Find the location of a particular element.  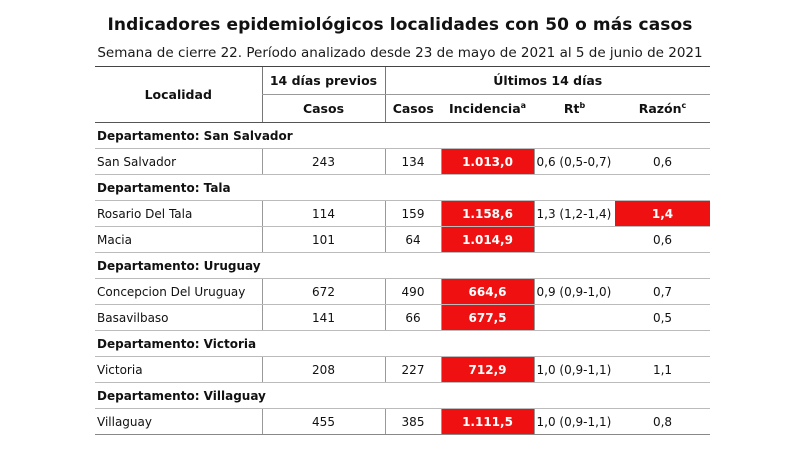

casos-previos-value: 208 is located at coordinates (323, 369).